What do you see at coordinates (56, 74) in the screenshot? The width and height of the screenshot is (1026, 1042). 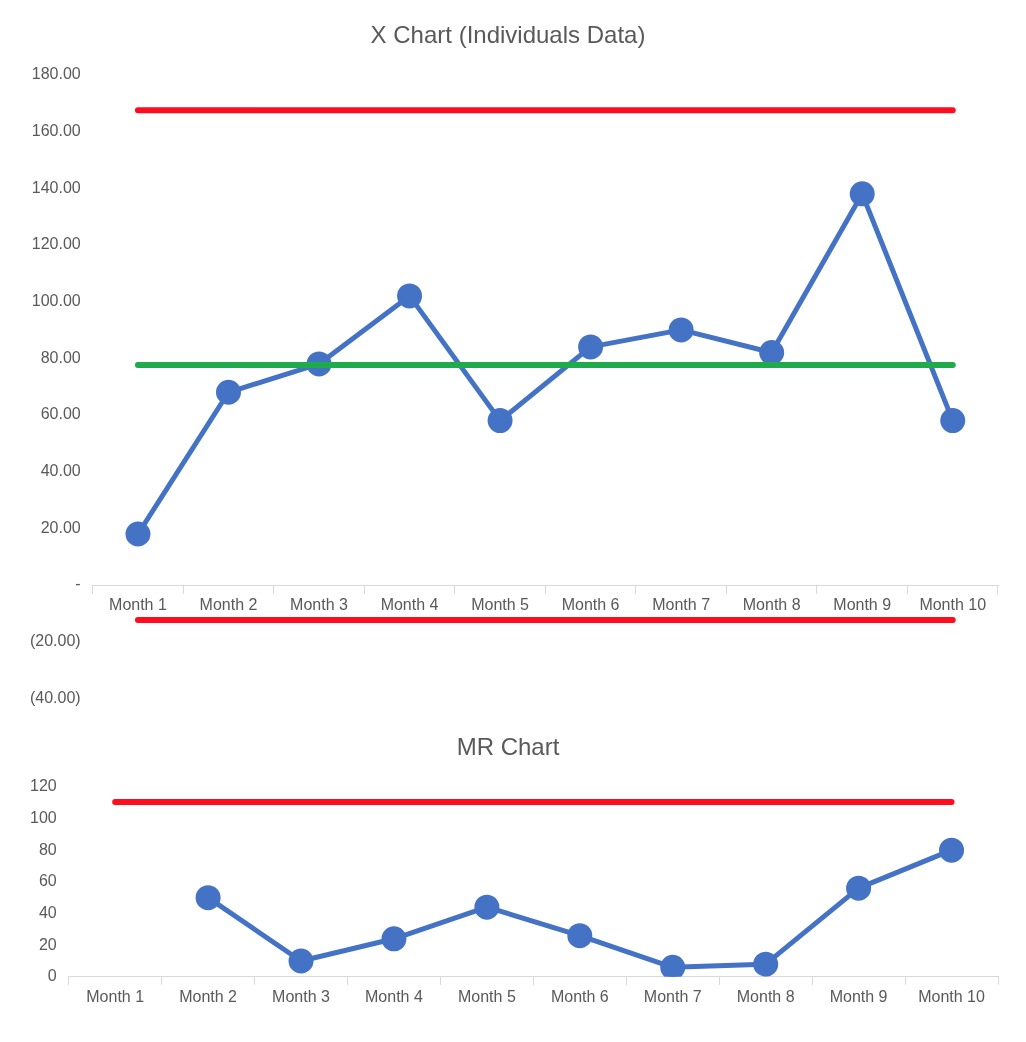 I see `y-tick-label: 180.00` at bounding box center [56, 74].